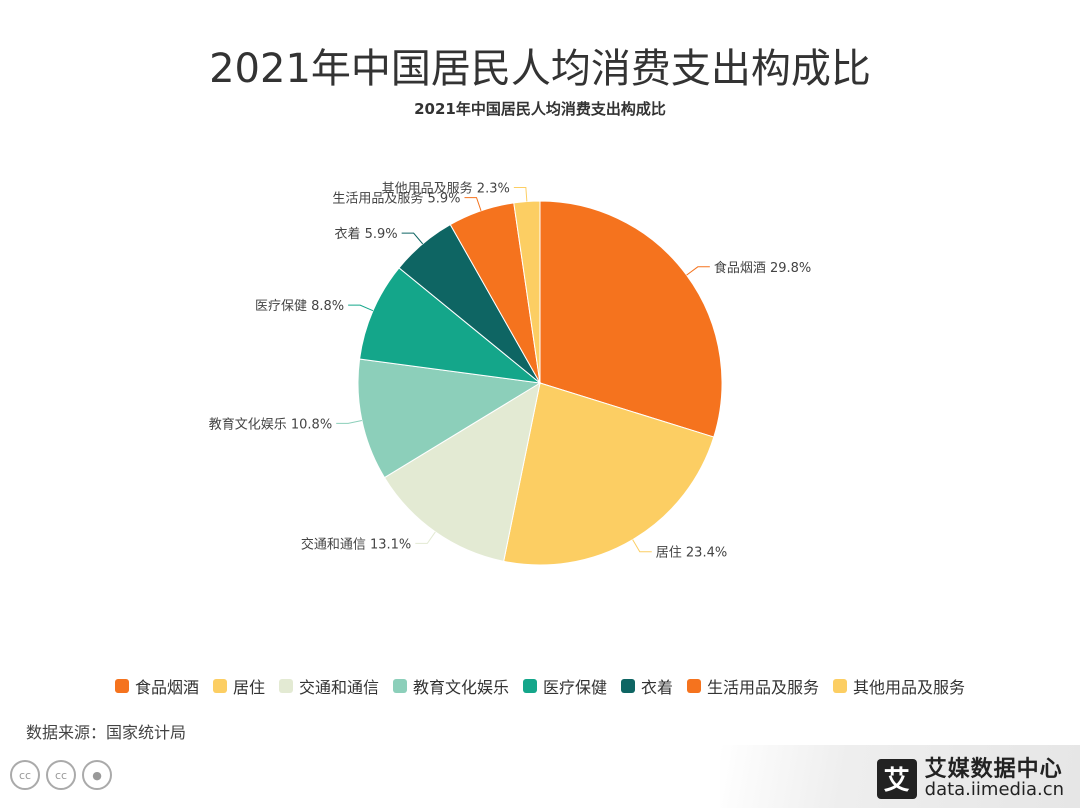  Describe the element at coordinates (909, 687) in the screenshot. I see `legend-label: 其他用品及服务` at that location.